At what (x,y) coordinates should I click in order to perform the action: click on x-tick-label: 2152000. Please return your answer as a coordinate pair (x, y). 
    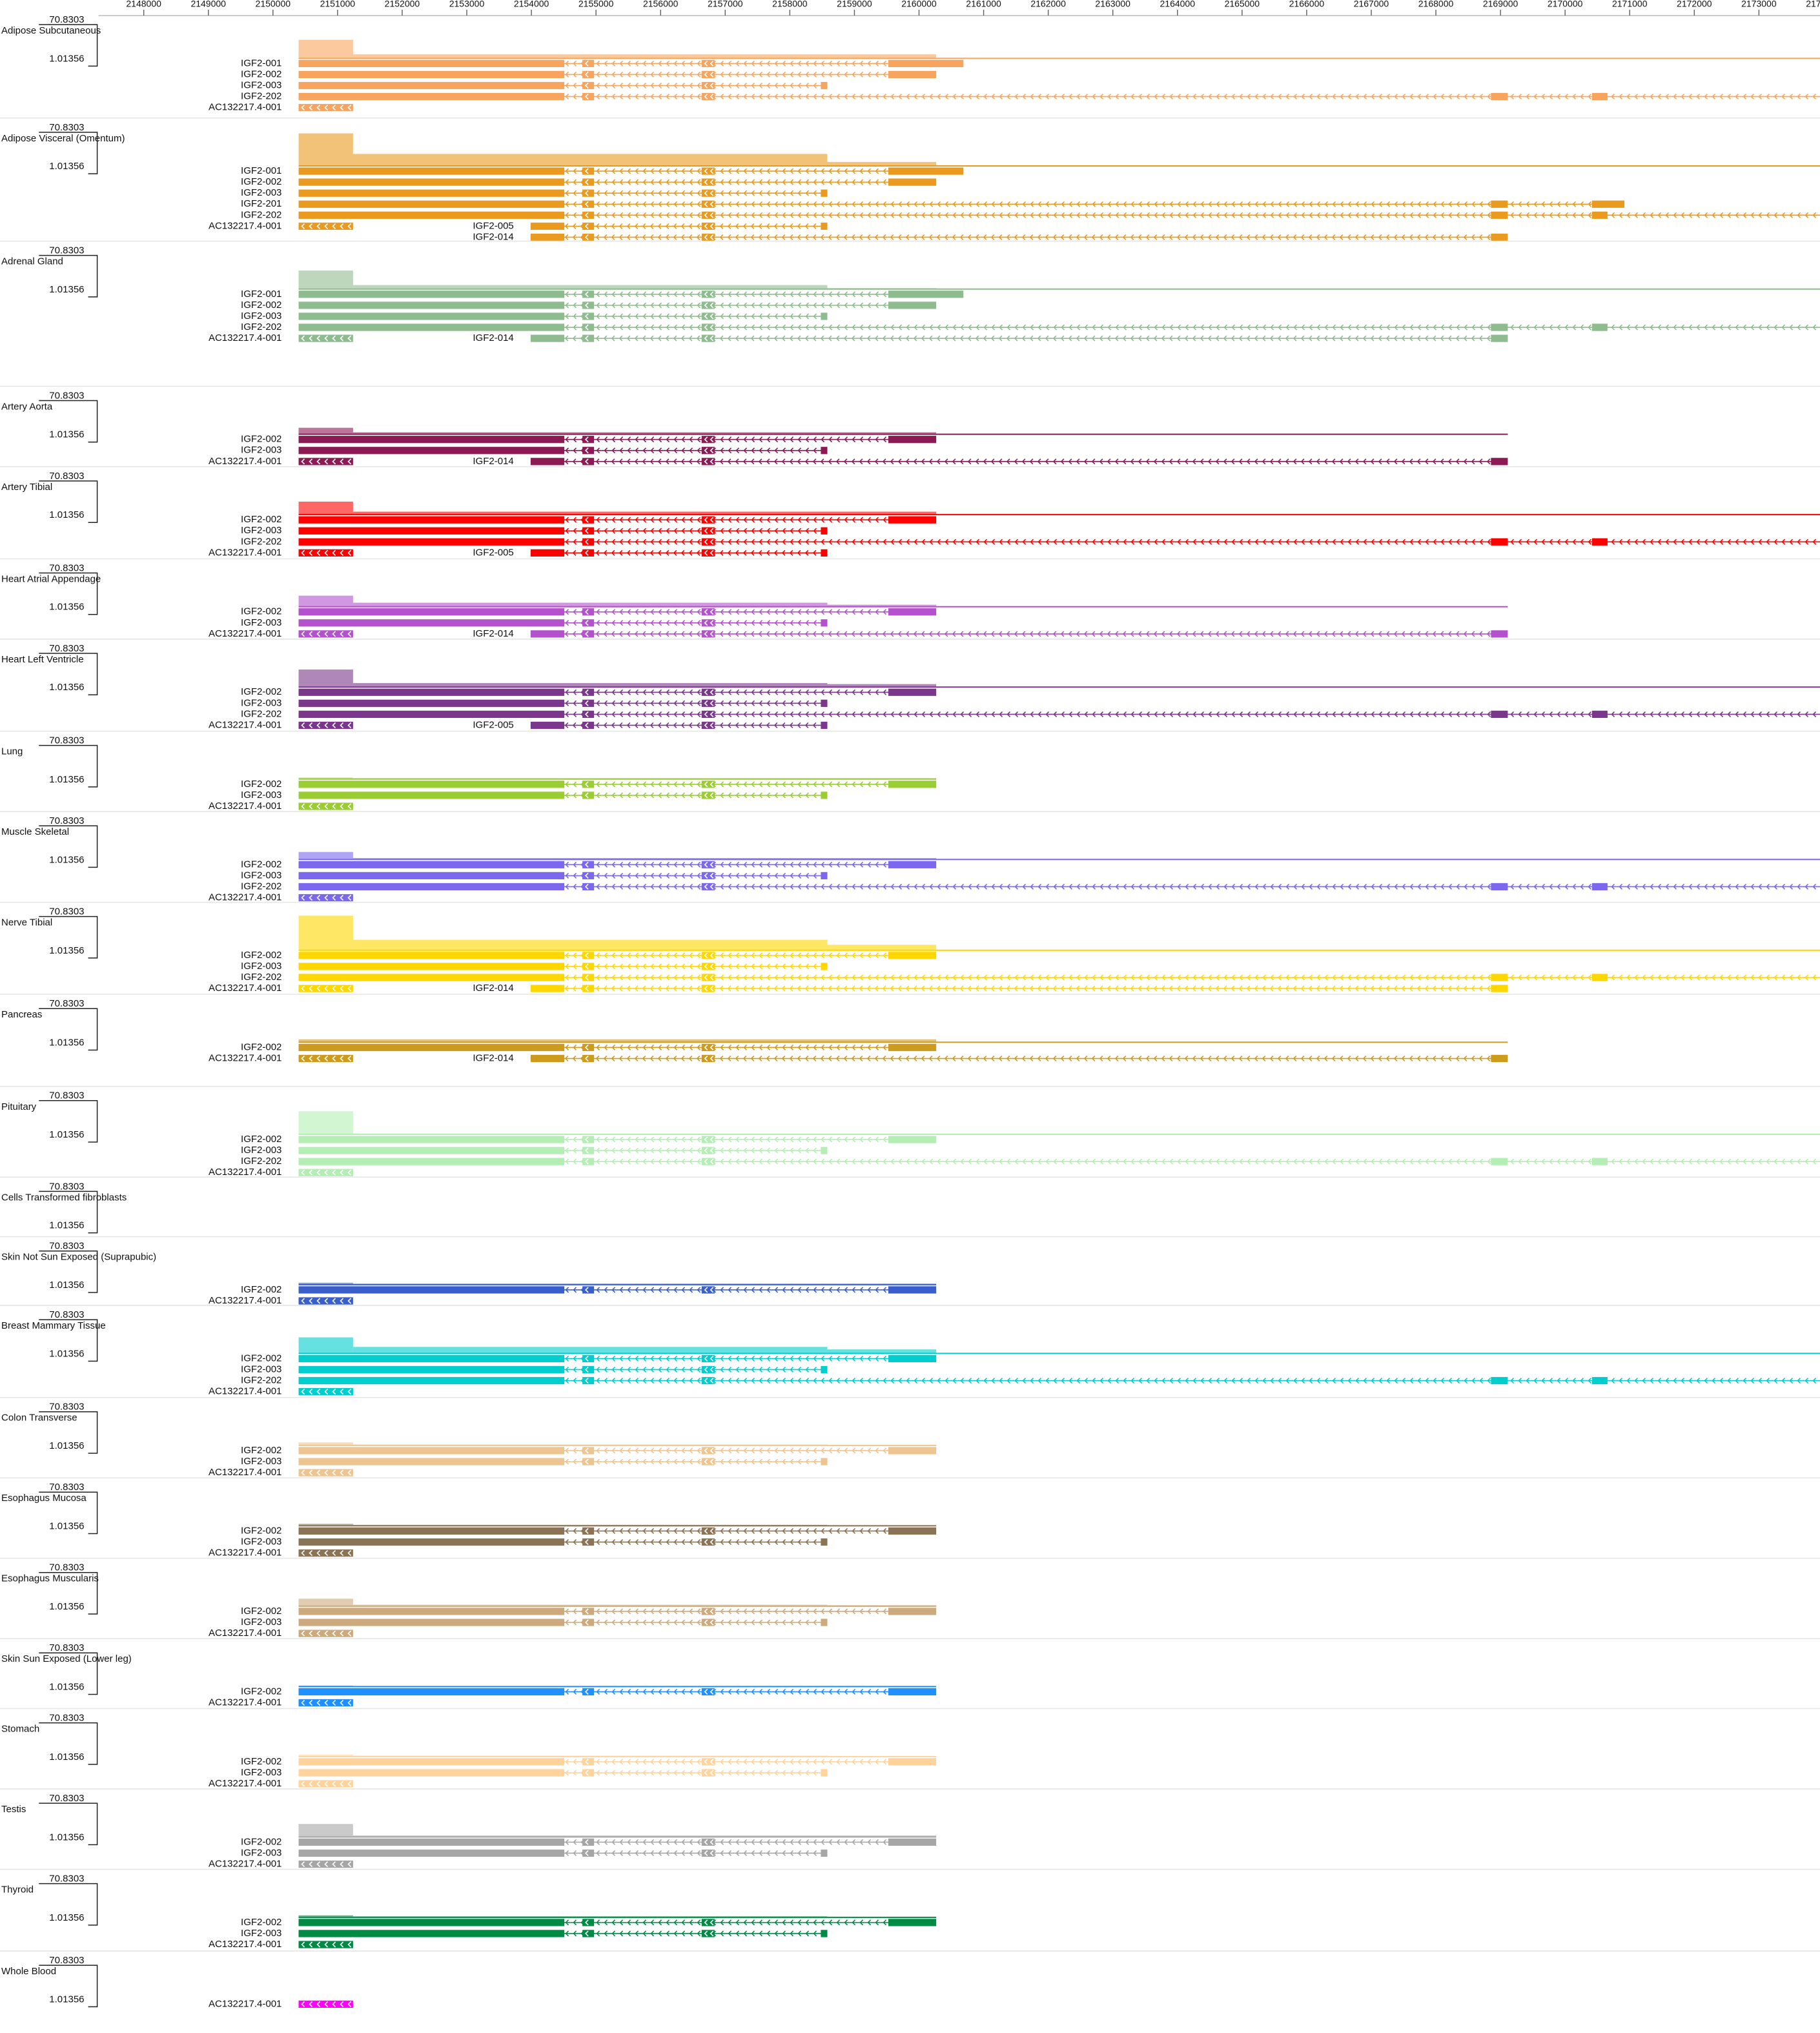
    Looking at the image, I should click on (402, 4).